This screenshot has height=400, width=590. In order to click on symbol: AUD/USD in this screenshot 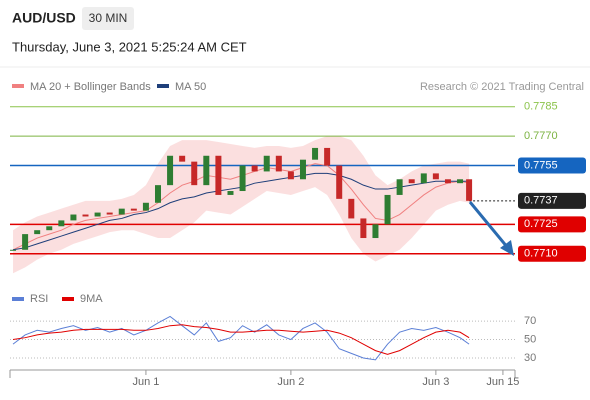, I will do `click(44, 18)`.